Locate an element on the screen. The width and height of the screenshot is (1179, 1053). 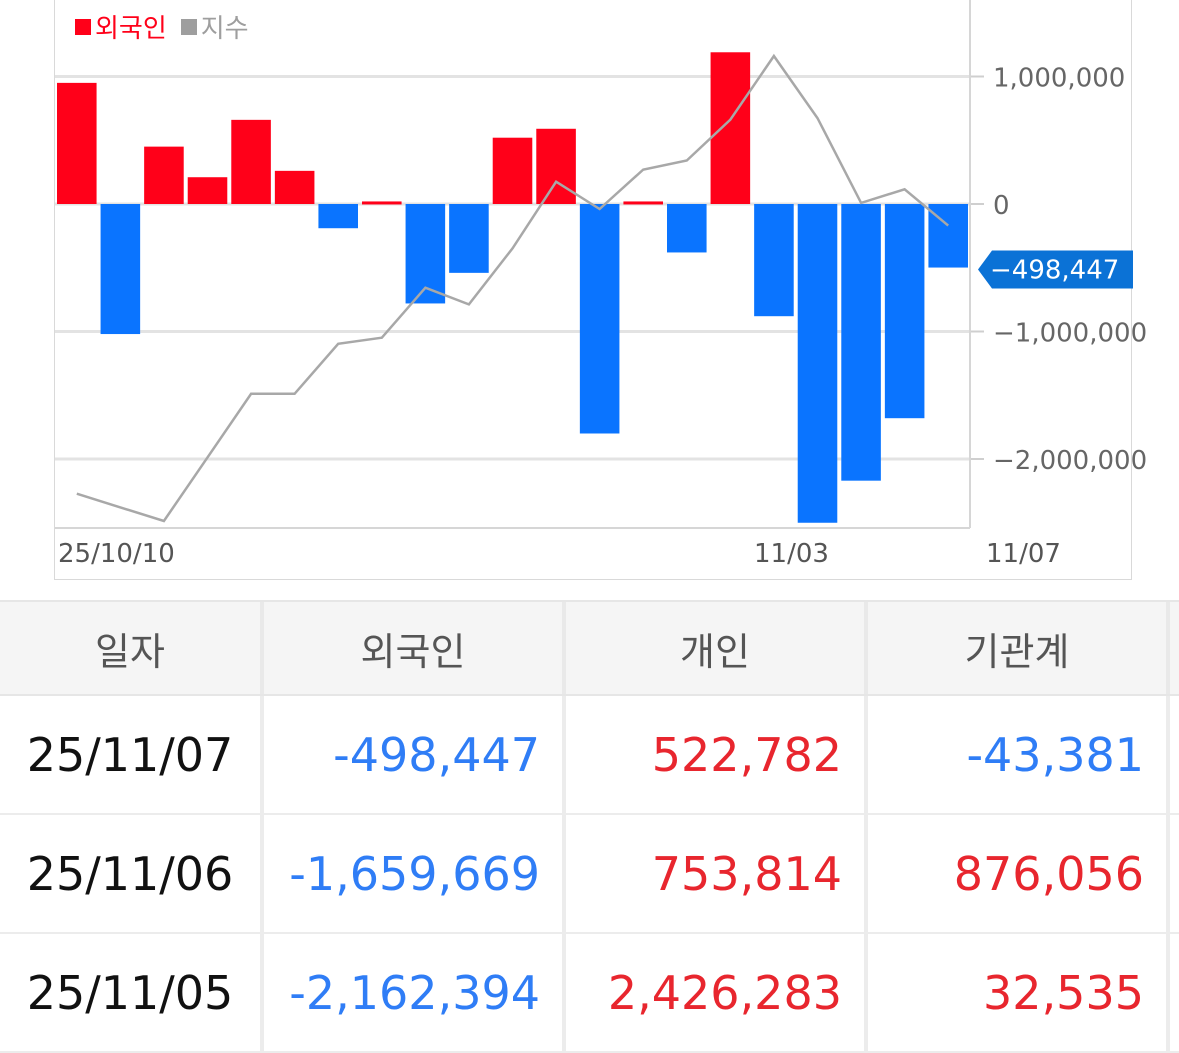
current-value-tag is located at coordinates (1055, 269).